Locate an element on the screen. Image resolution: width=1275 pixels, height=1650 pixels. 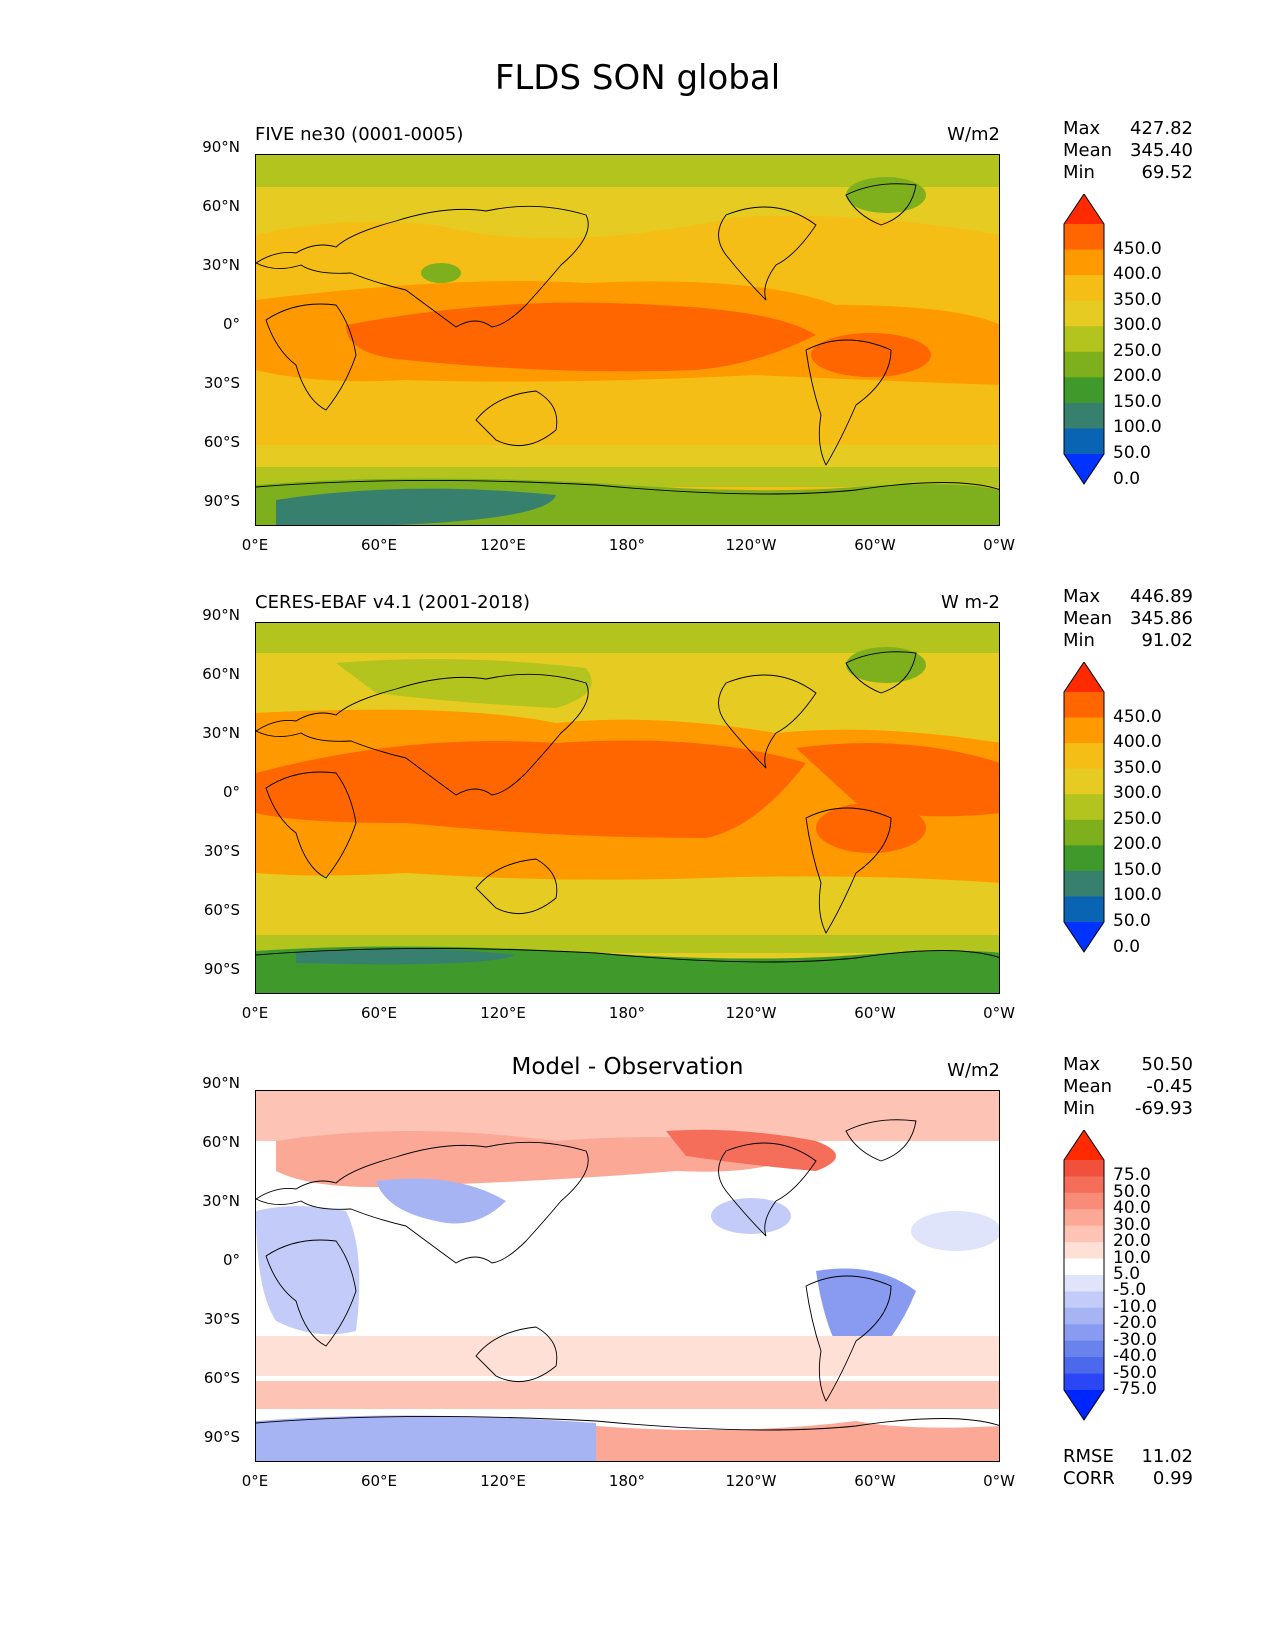
coastlines is located at coordinates (627, 1275).